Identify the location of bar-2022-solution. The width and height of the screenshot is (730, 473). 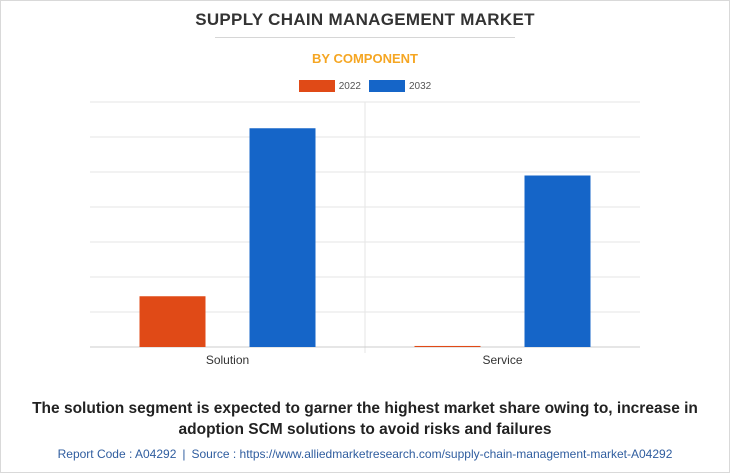
(172, 321).